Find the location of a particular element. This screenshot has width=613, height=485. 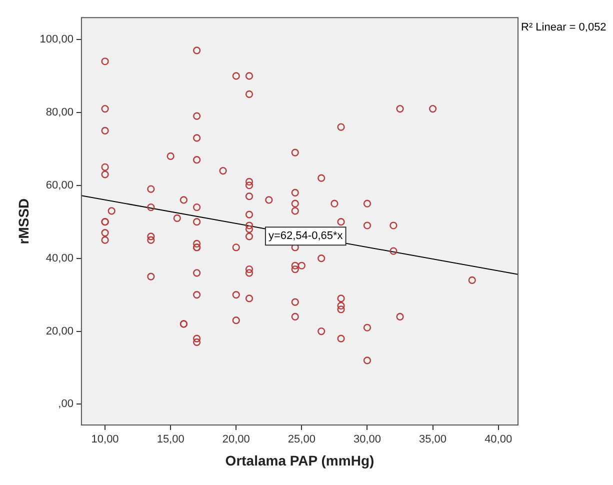

y-tick-label: 20,00 is located at coordinates (60, 331).